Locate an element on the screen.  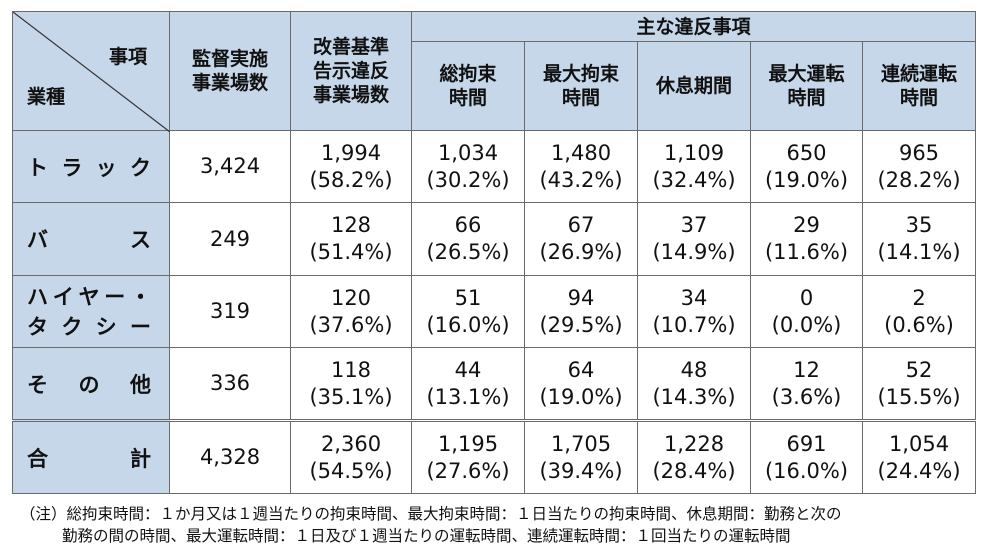
header-supervised-line1: 監督実施 is located at coordinates (229, 59).